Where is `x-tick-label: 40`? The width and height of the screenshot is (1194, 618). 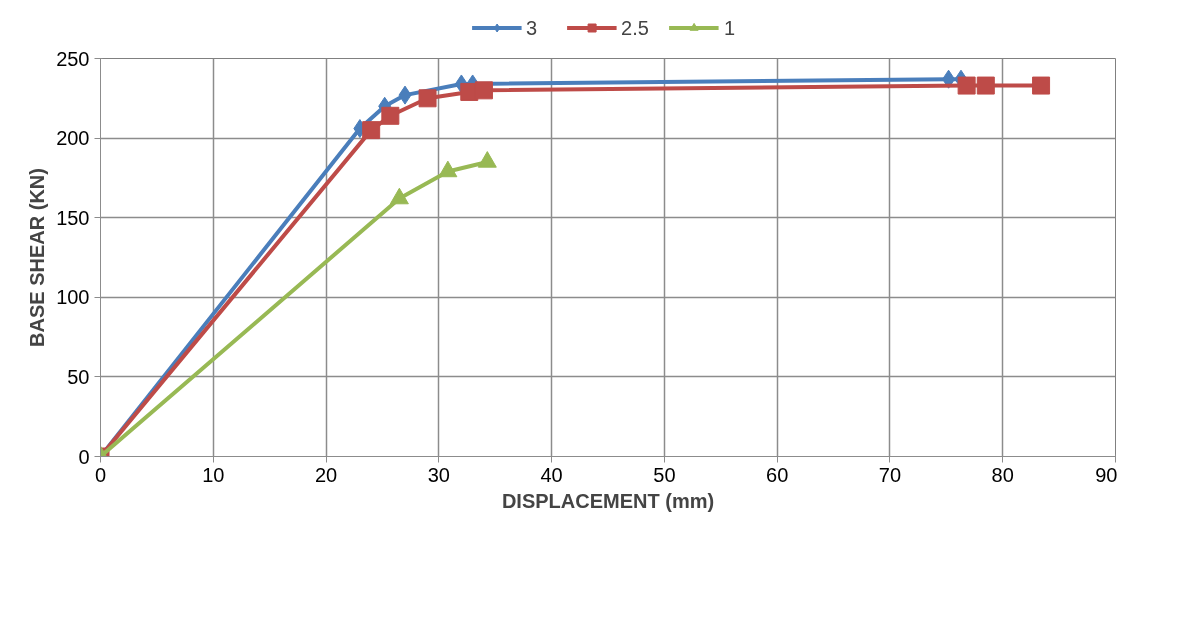 x-tick-label: 40 is located at coordinates (551, 474).